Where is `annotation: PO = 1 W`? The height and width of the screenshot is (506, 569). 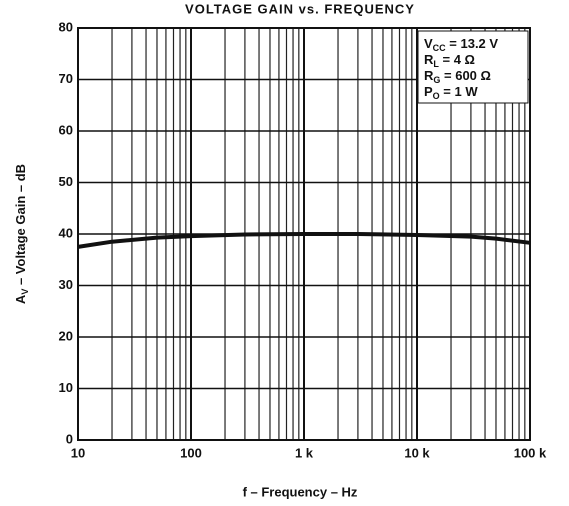 annotation: PO = 1 W is located at coordinates (451, 92).